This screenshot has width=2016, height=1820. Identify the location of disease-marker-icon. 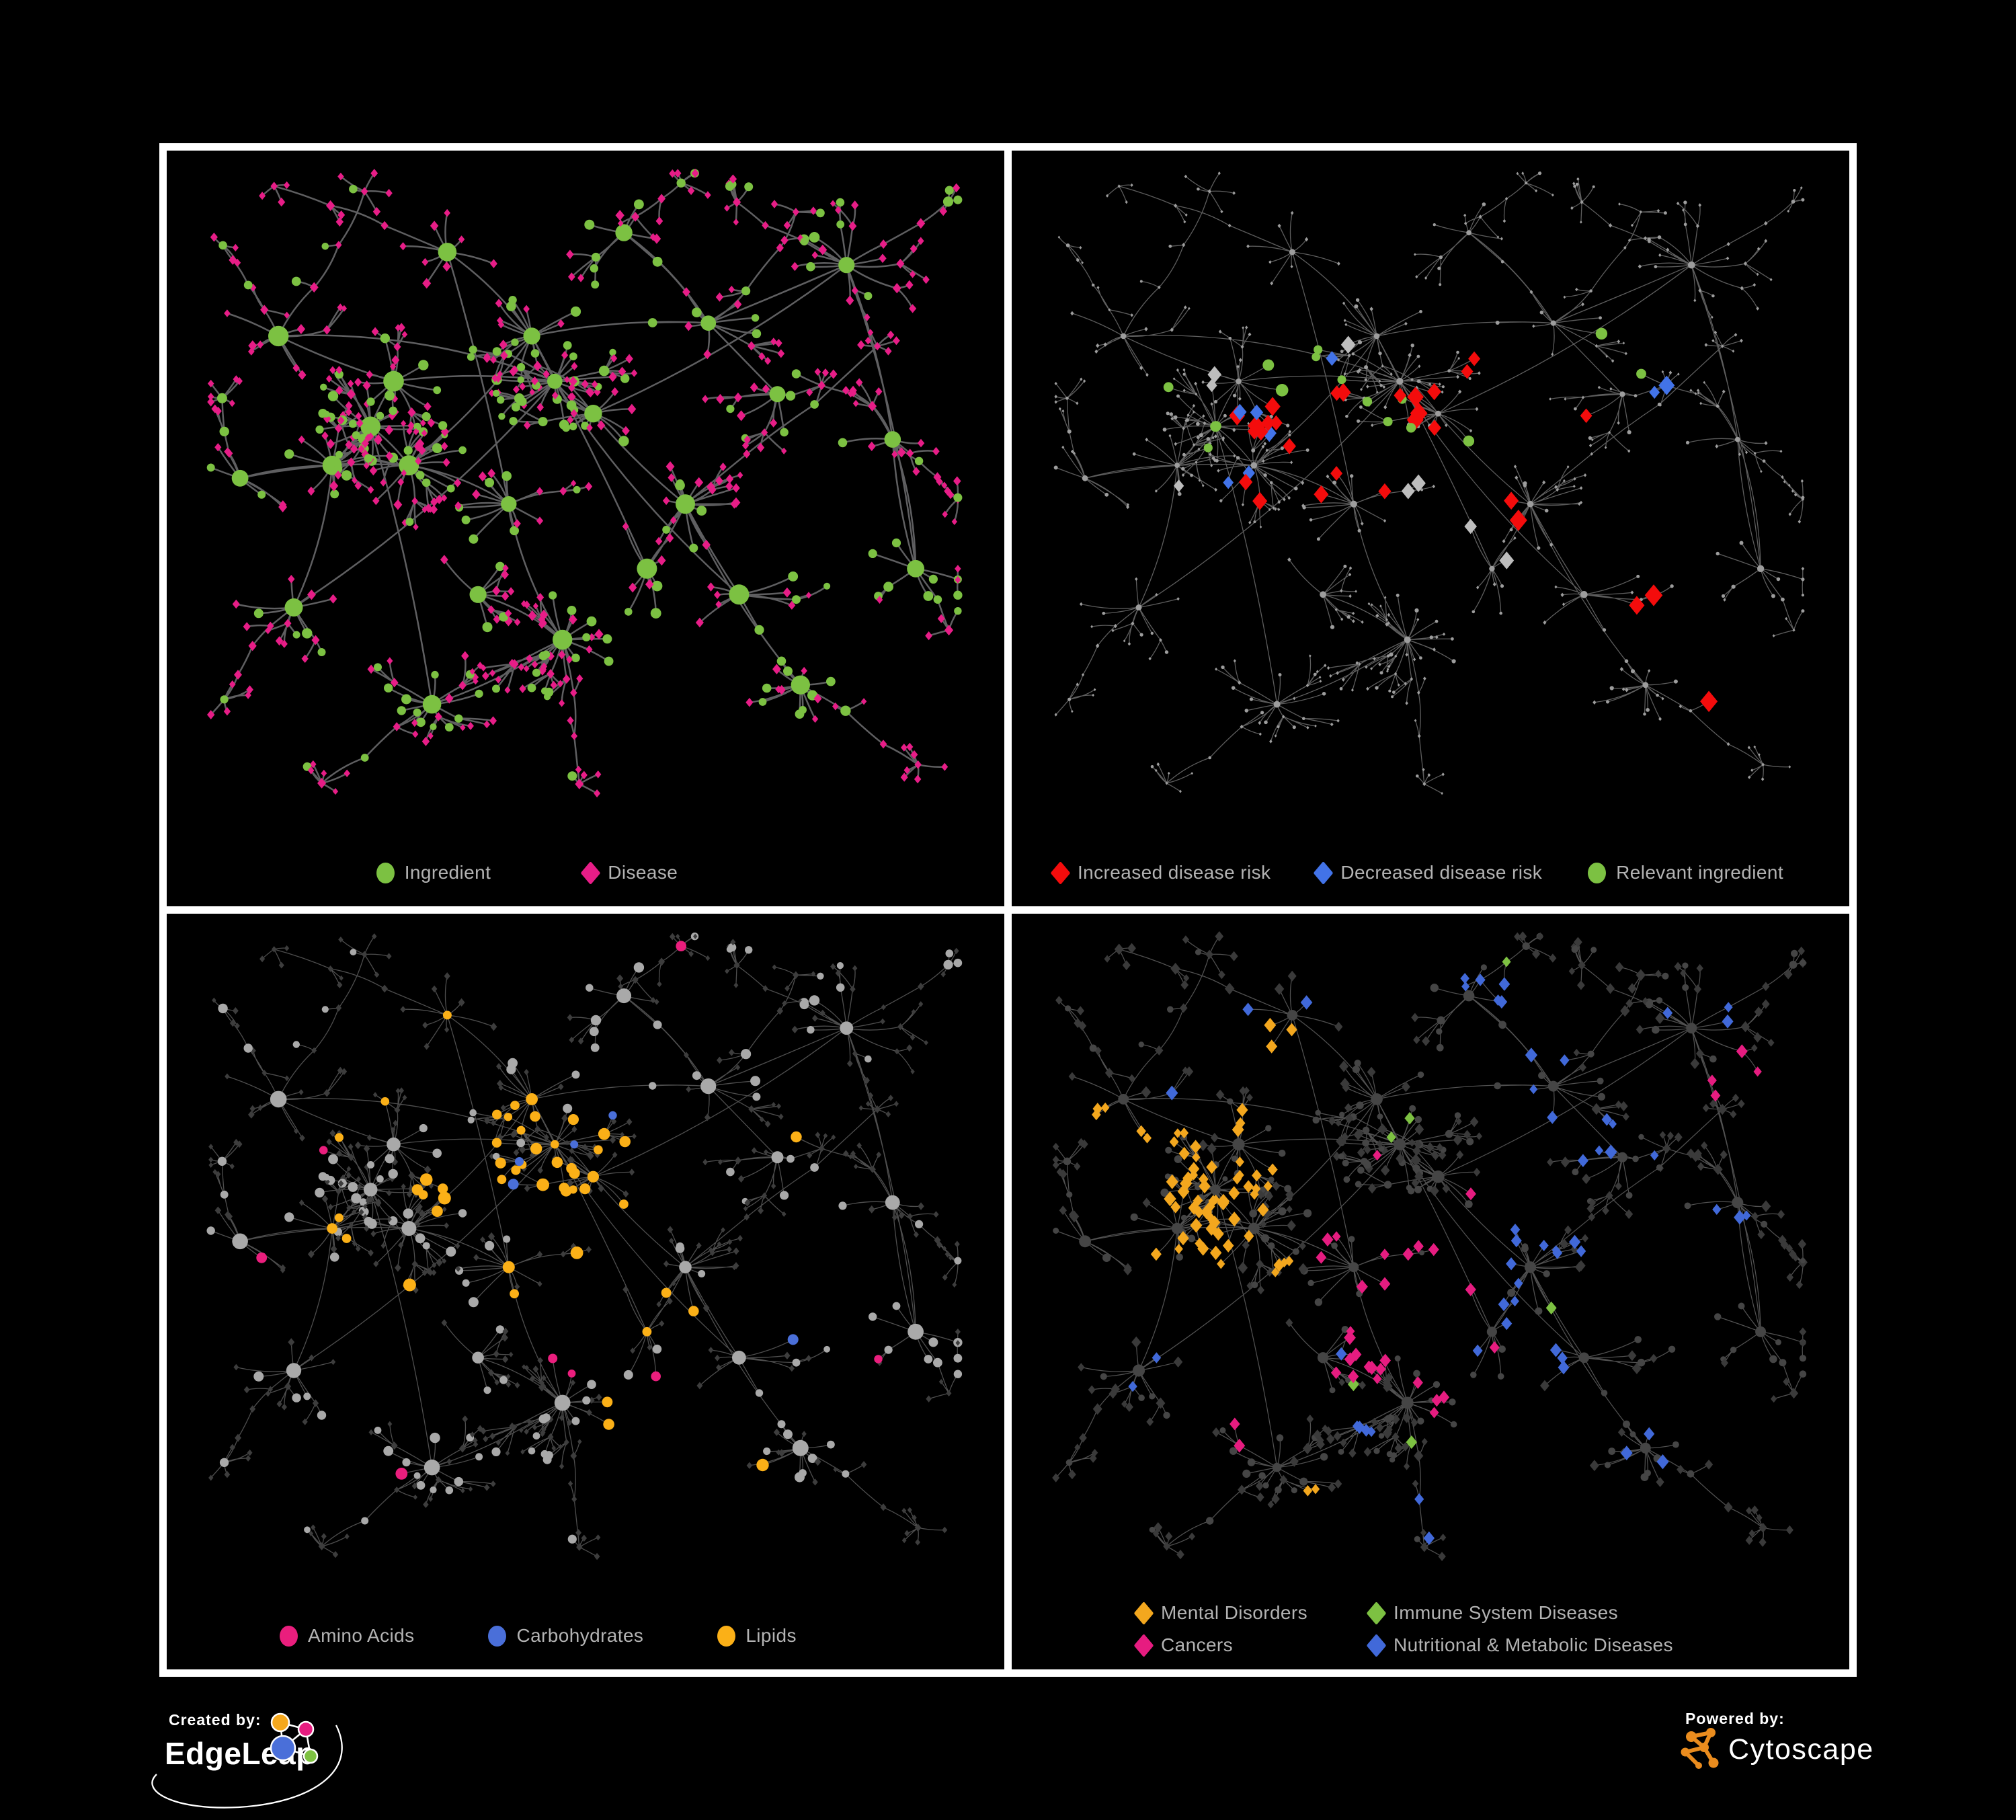
(590, 873).